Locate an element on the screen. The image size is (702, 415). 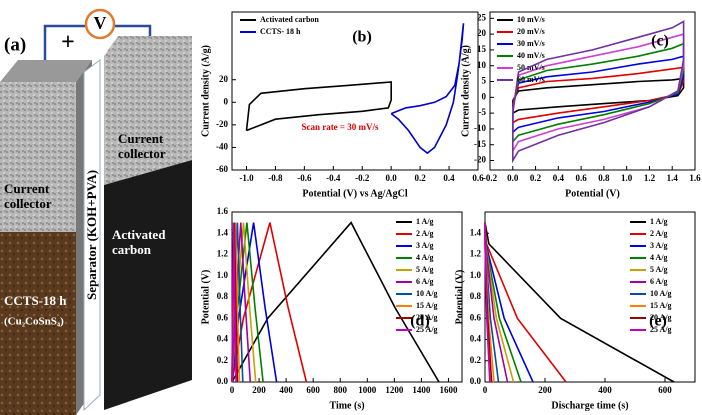
left-collector-top is located at coordinates (46, 71).